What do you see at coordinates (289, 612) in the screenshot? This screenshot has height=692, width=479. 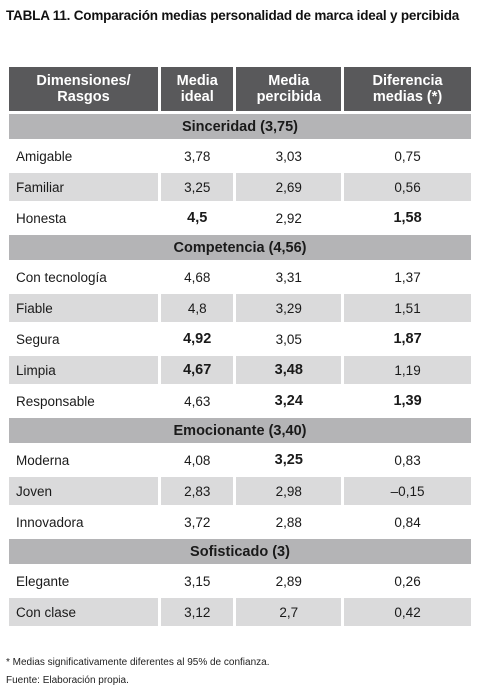 I see `perceived-mean-cell: 2,7` at bounding box center [289, 612].